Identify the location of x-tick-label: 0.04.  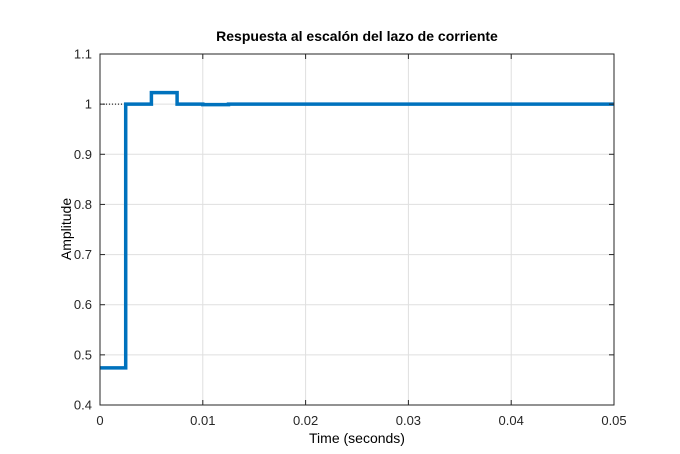
(511, 420).